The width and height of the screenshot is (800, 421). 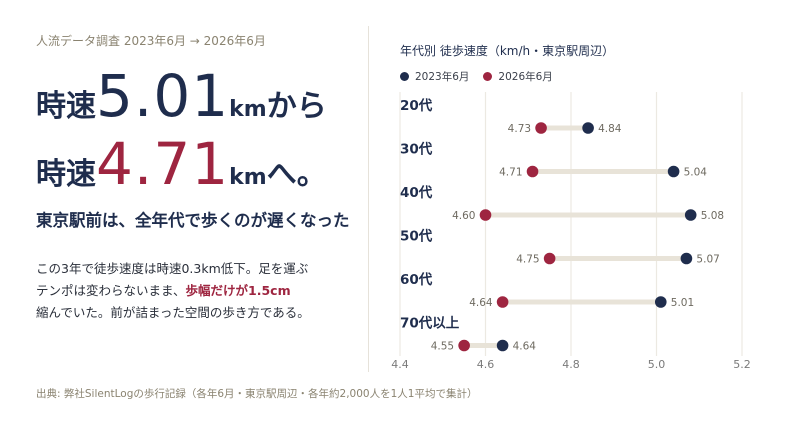 I want to click on eyebrow-label: 人流データ調査 2023年6月 → 2026年6月, so click(x=151, y=41).